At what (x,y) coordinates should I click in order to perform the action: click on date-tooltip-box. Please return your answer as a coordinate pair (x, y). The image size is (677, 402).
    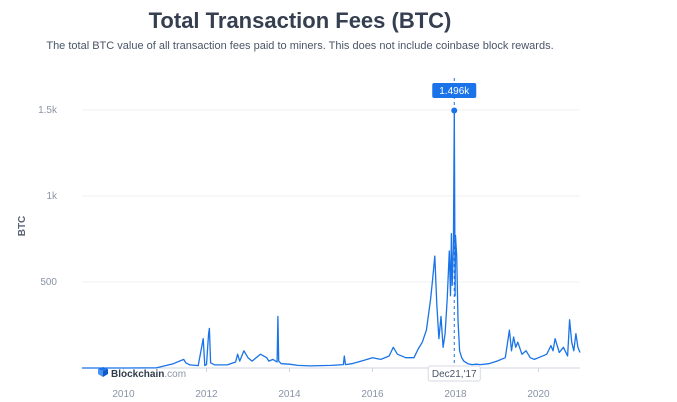
    Looking at the image, I should click on (454, 373).